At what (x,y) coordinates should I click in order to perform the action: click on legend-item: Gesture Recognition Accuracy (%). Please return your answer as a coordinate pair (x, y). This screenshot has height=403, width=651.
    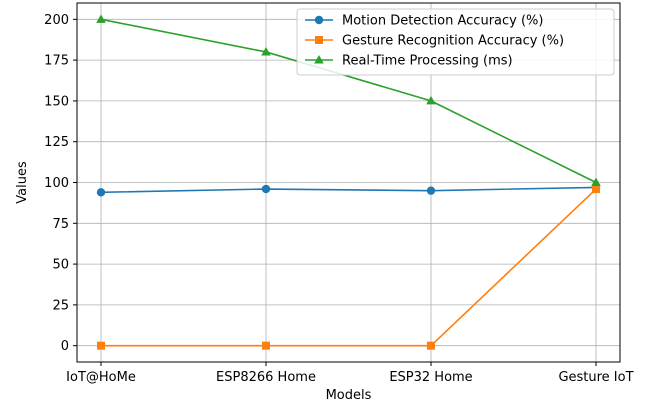
    Looking at the image, I should click on (434, 41).